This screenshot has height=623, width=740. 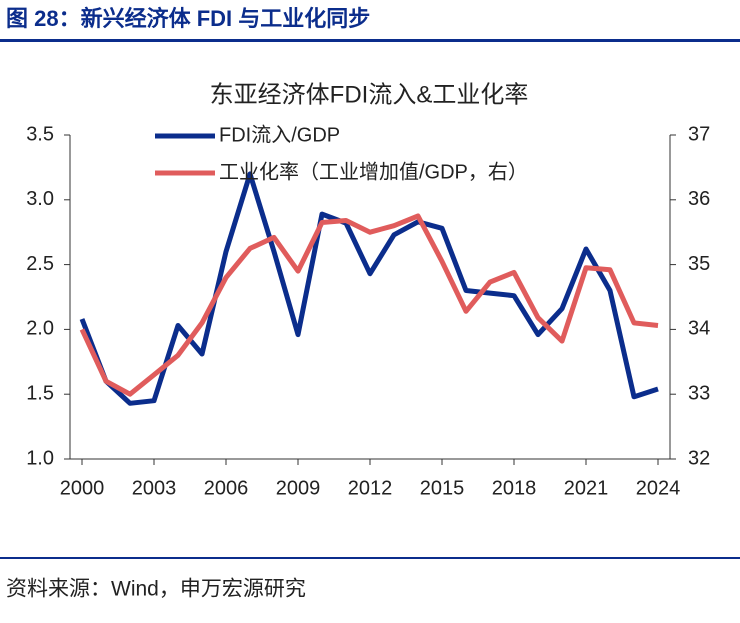 What do you see at coordinates (370, 558) in the screenshot?
I see `footer-rule` at bounding box center [370, 558].